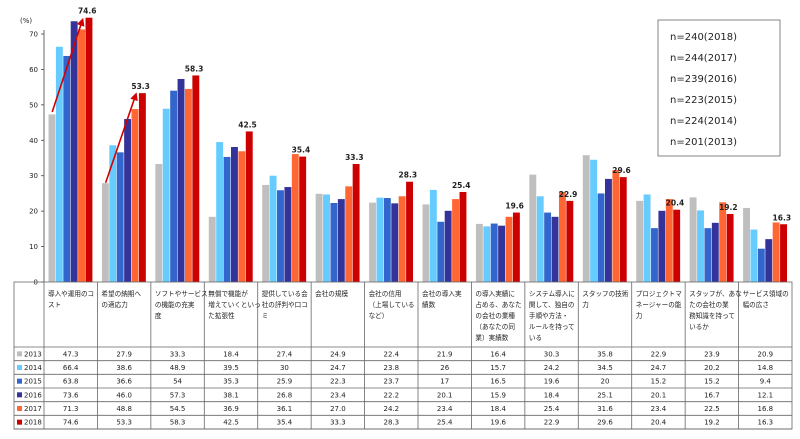 This screenshot has height=439, width=800. What do you see at coordinates (703, 100) in the screenshot?
I see `legend-entry-4: n=223(2015)` at bounding box center [703, 100].